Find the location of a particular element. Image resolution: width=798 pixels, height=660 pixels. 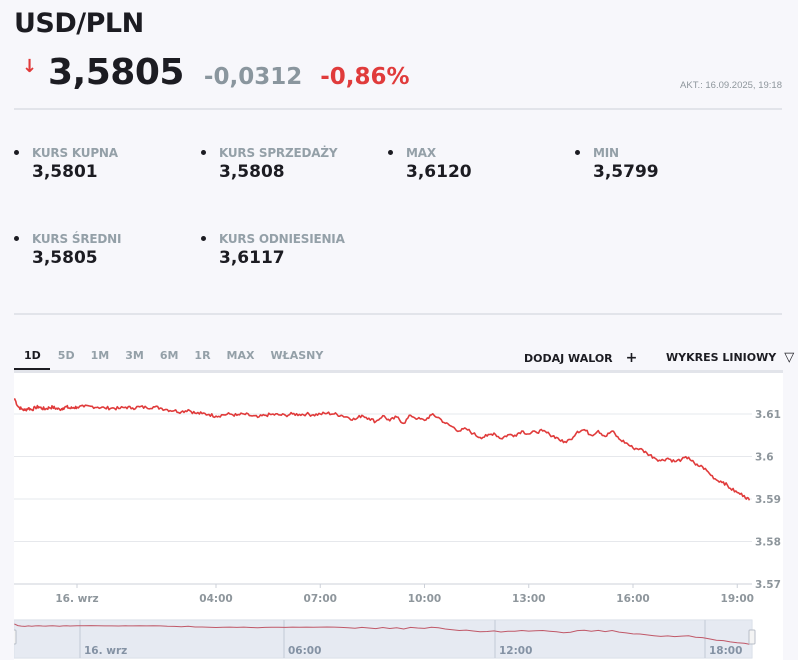

tab-wlasny: WŁASNY is located at coordinates (297, 355).